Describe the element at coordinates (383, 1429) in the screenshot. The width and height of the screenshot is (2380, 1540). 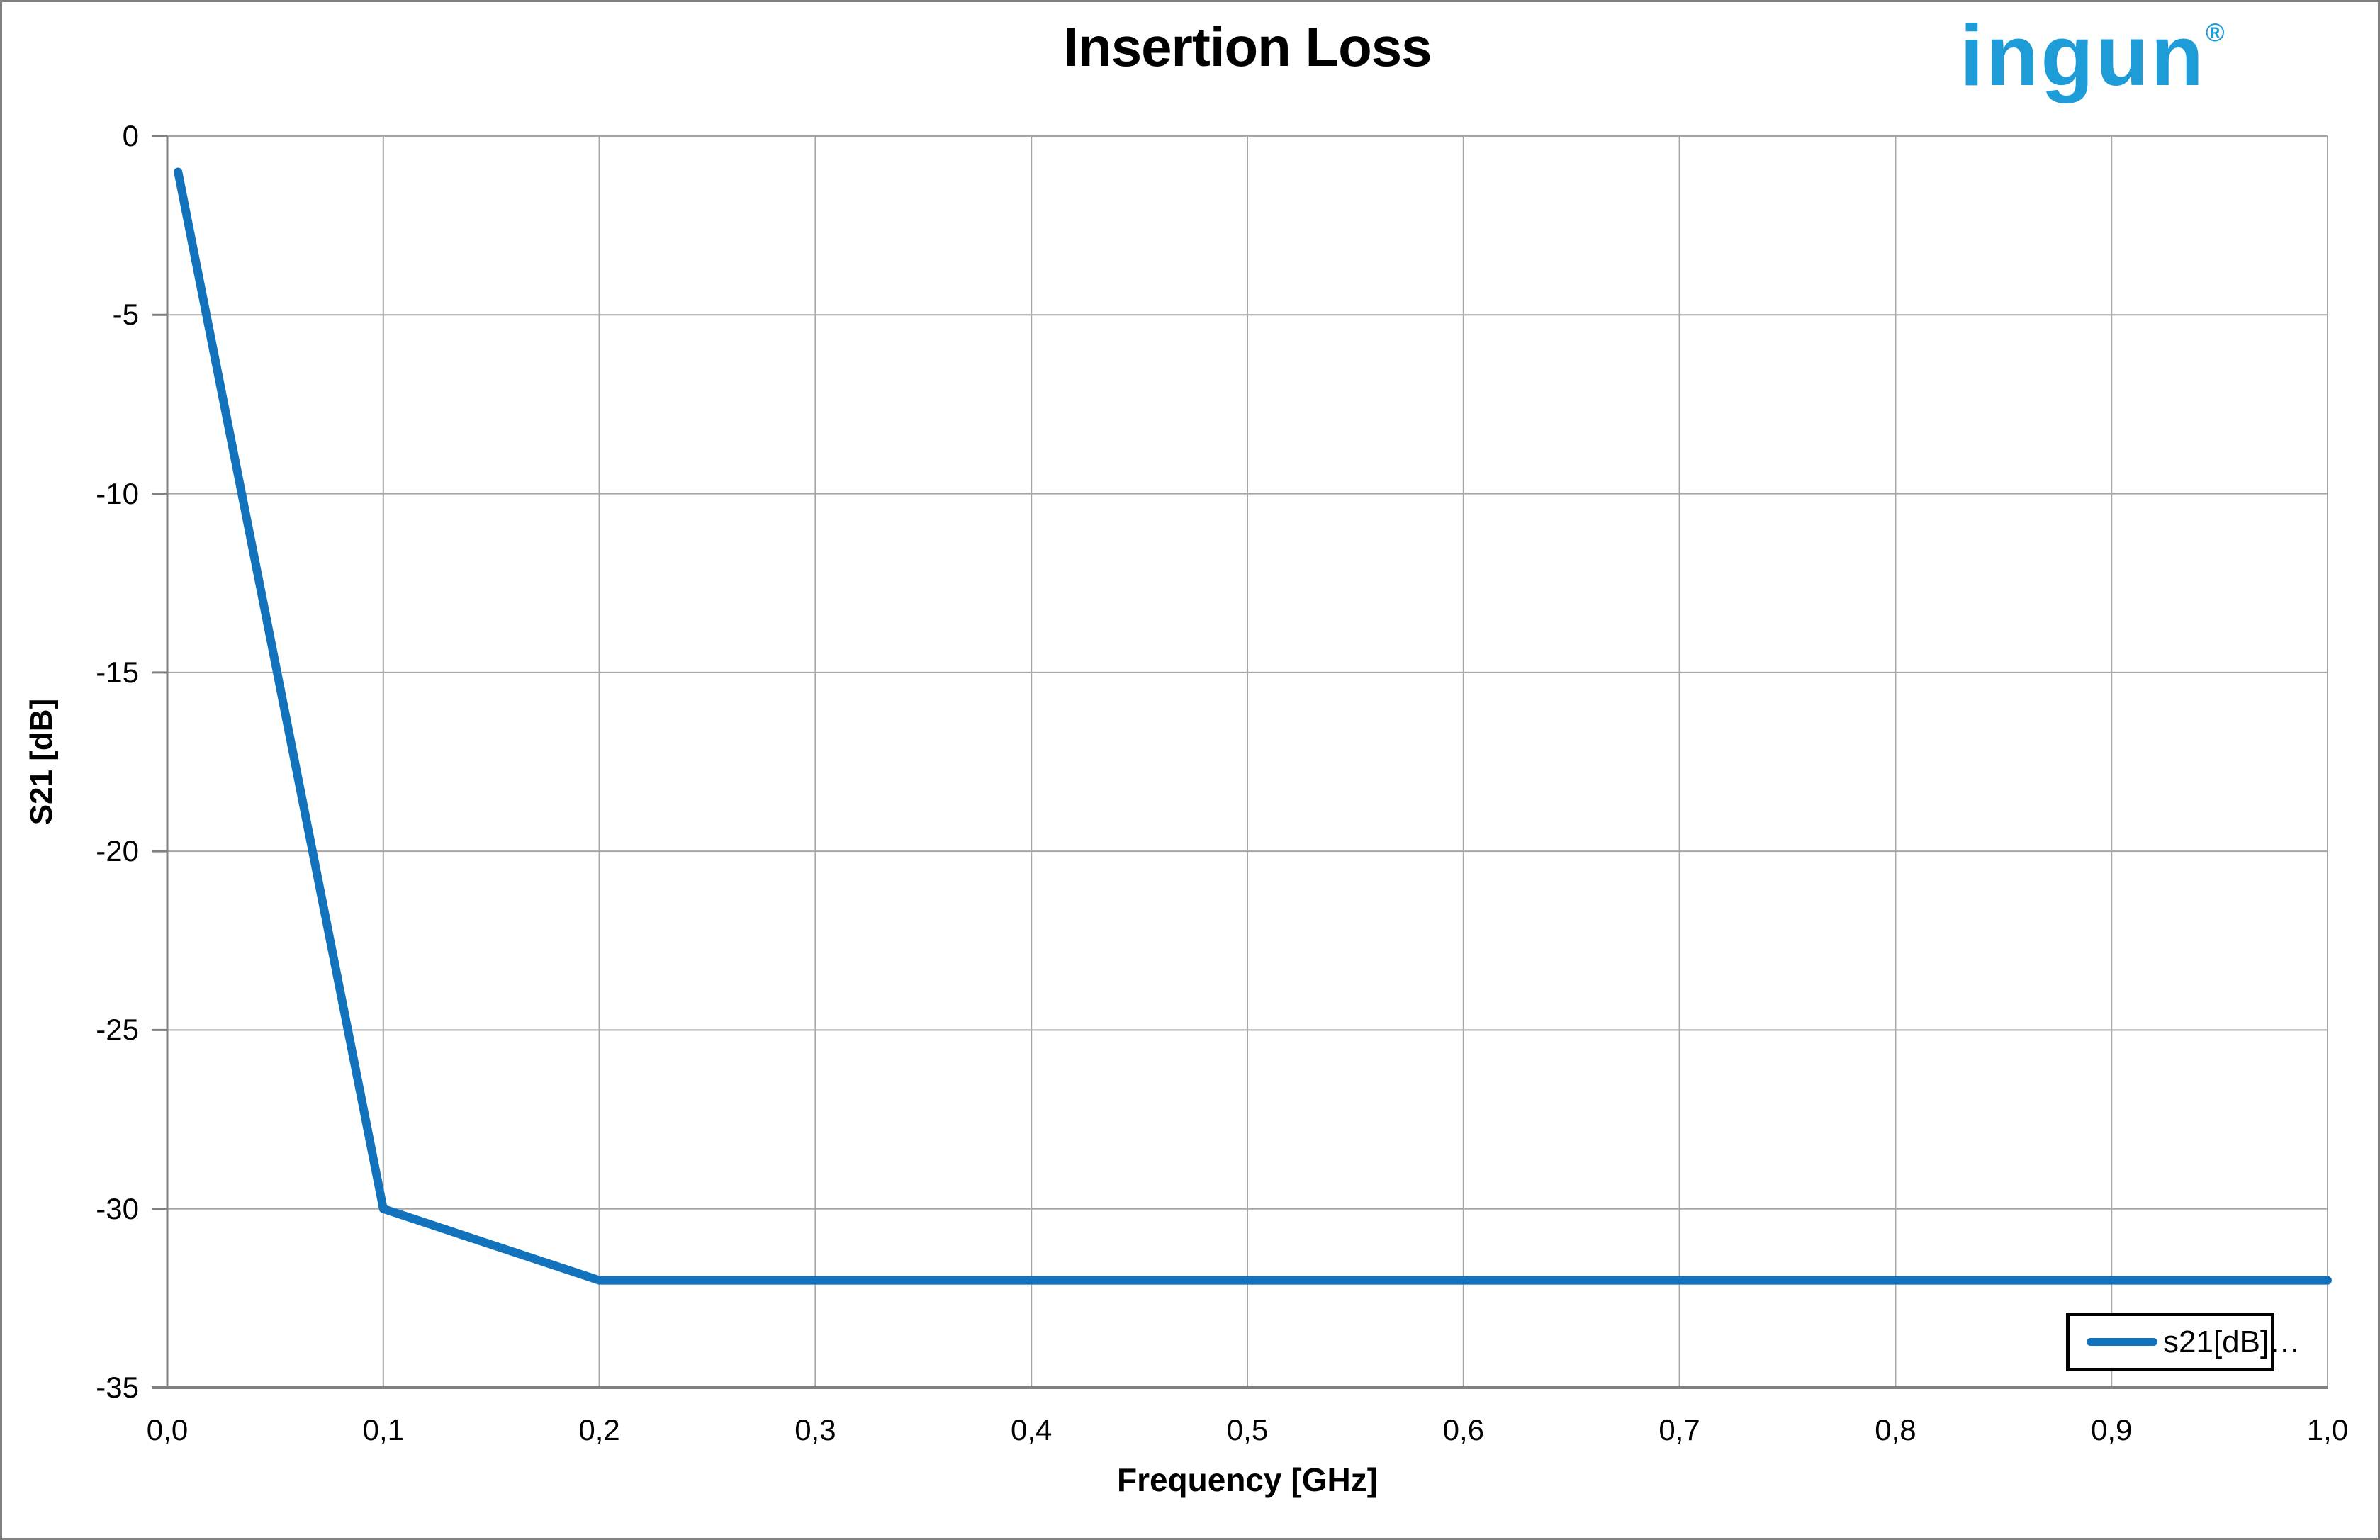
I see `x-tick-label: 0,1` at that location.